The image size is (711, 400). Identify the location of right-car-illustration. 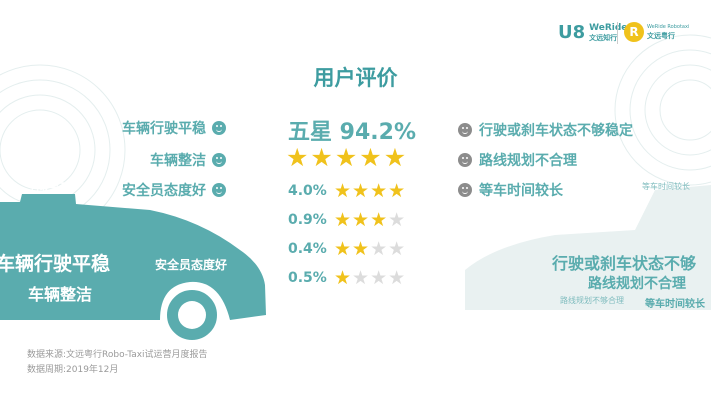
(588, 247).